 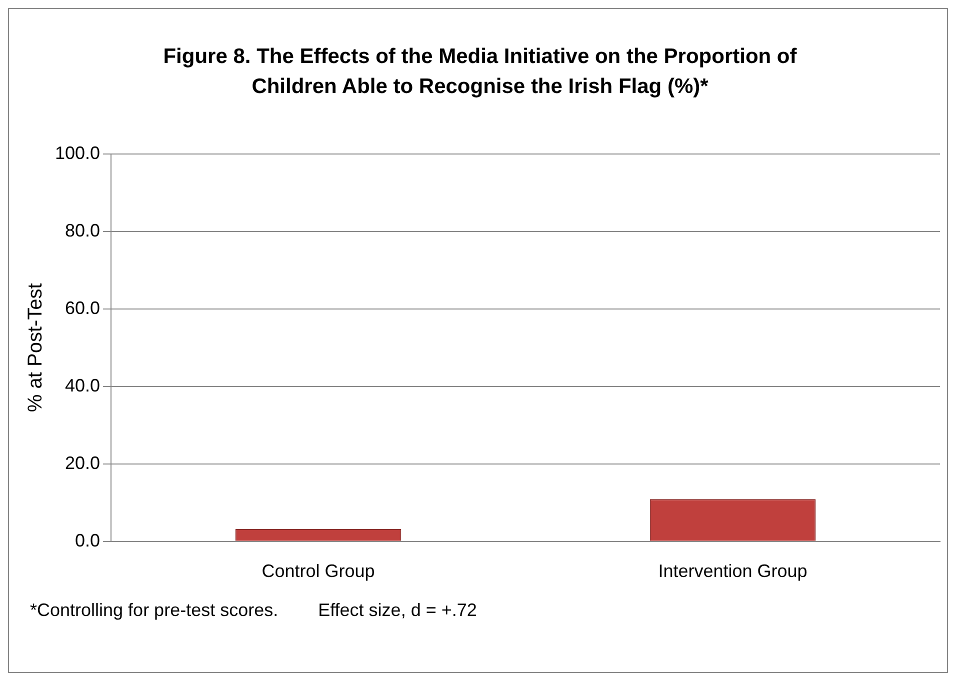 What do you see at coordinates (733, 571) in the screenshot?
I see `x-tick-label: Intervention Group` at bounding box center [733, 571].